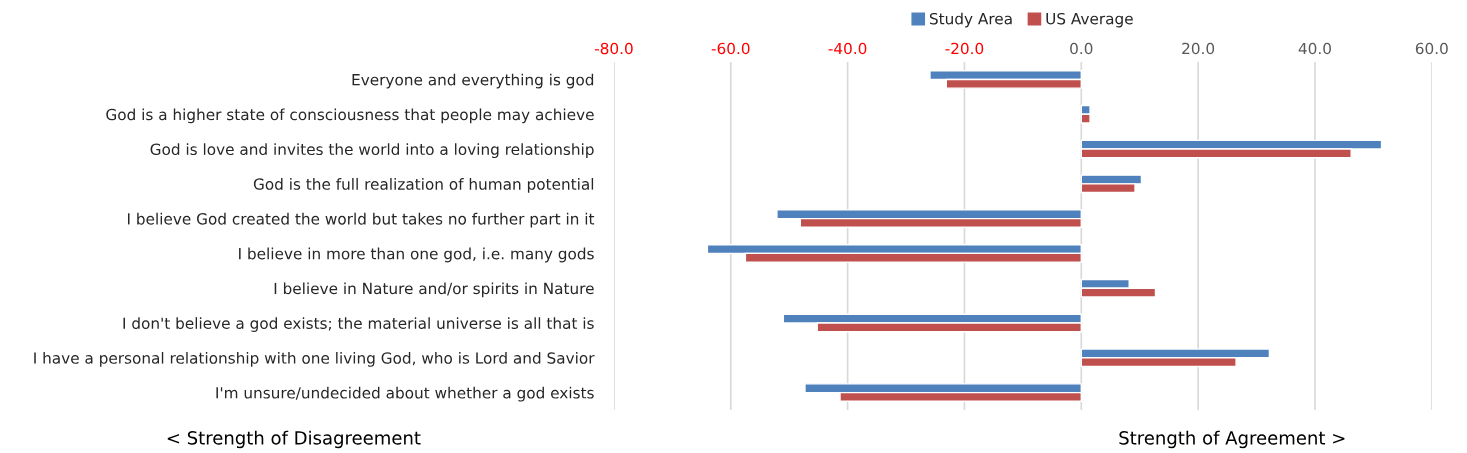 This screenshot has height=453, width=1467. Describe the element at coordinates (358, 324) in the screenshot. I see `y-tick-label: I don't believe a god exists; the material universe is all that is` at that location.